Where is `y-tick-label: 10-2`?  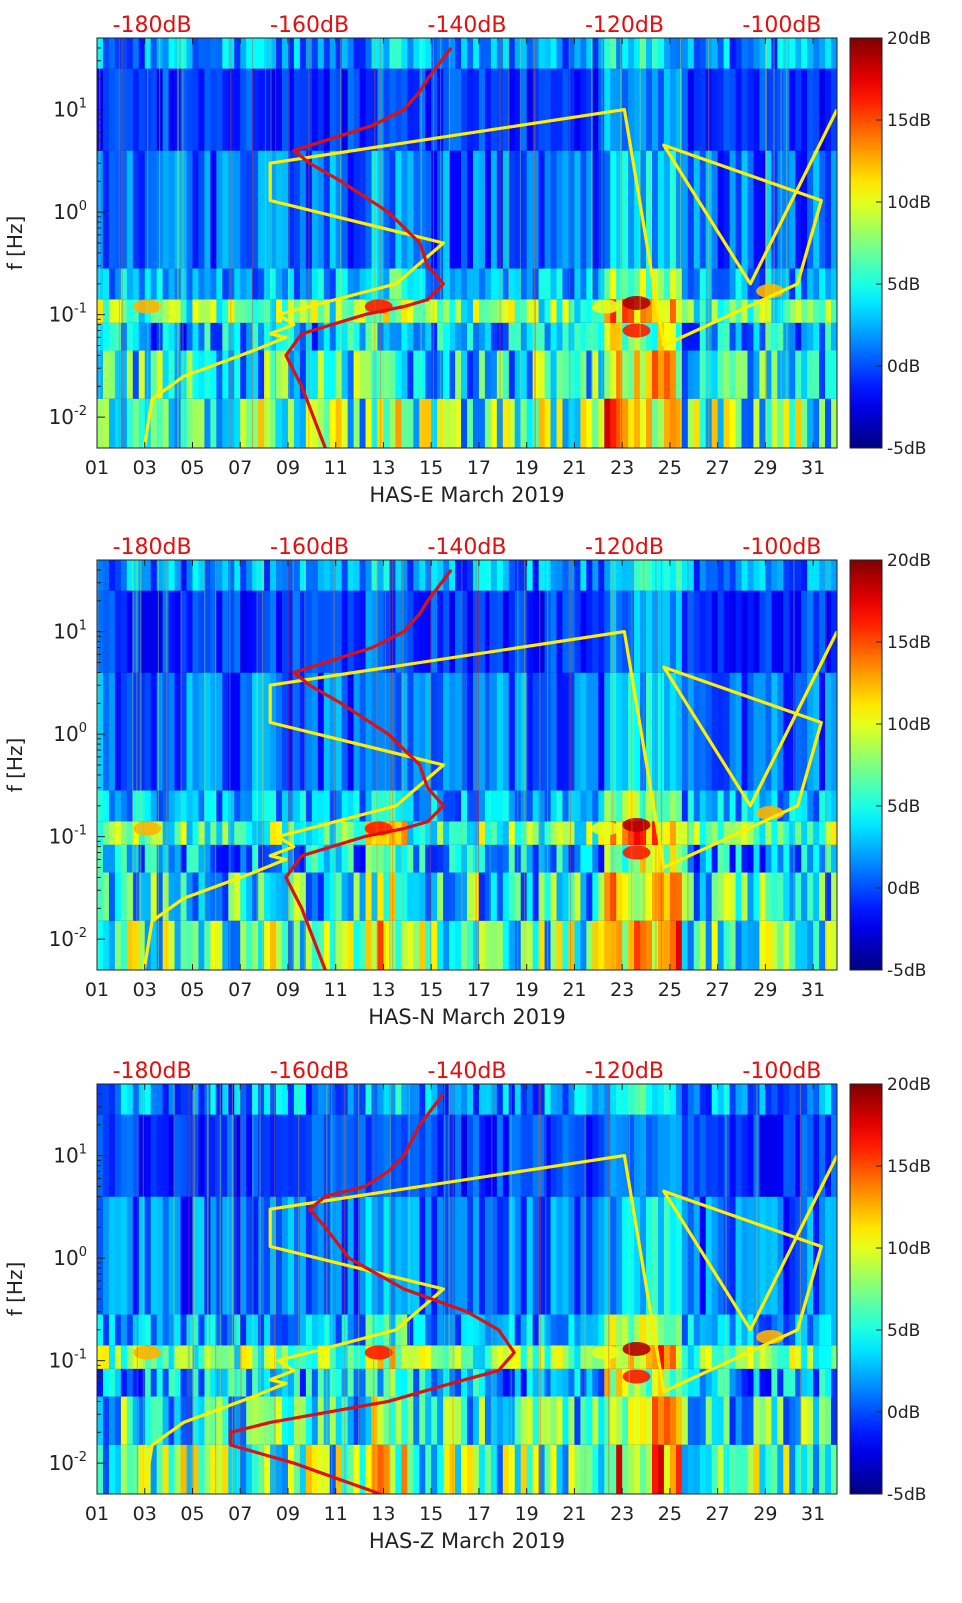 y-tick-label: 10-2 is located at coordinates (68, 938).